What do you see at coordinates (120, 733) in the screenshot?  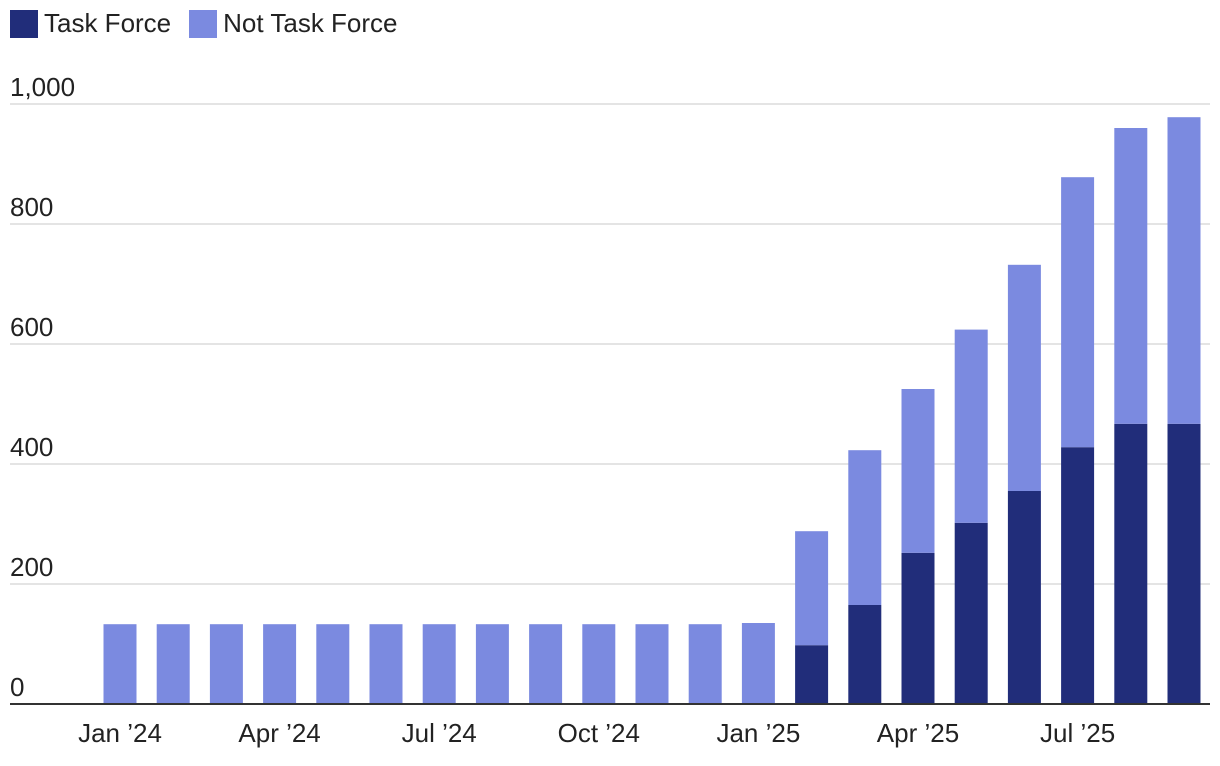 I see `x-tick-label: Jan ’24` at bounding box center [120, 733].